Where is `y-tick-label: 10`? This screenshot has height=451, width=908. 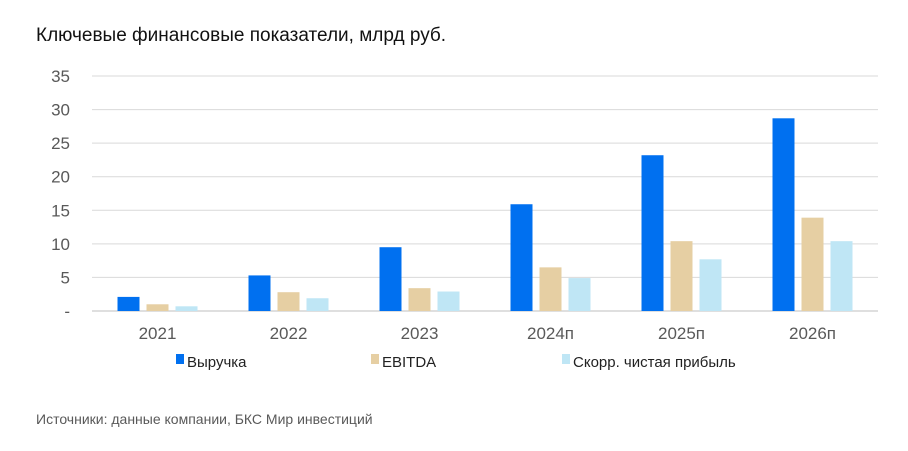 y-tick-label: 10 is located at coordinates (60, 244).